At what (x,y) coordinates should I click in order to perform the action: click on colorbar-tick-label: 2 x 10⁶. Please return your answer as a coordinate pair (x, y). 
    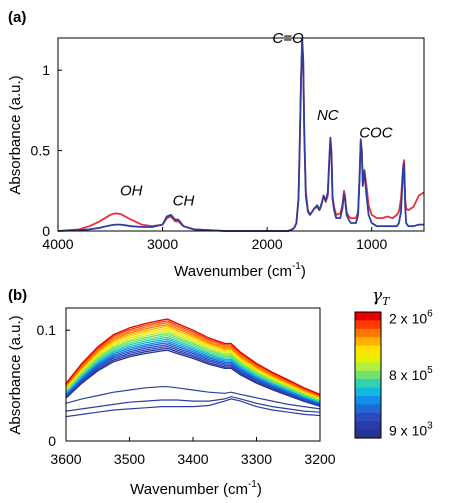
    Looking at the image, I should click on (411, 317).